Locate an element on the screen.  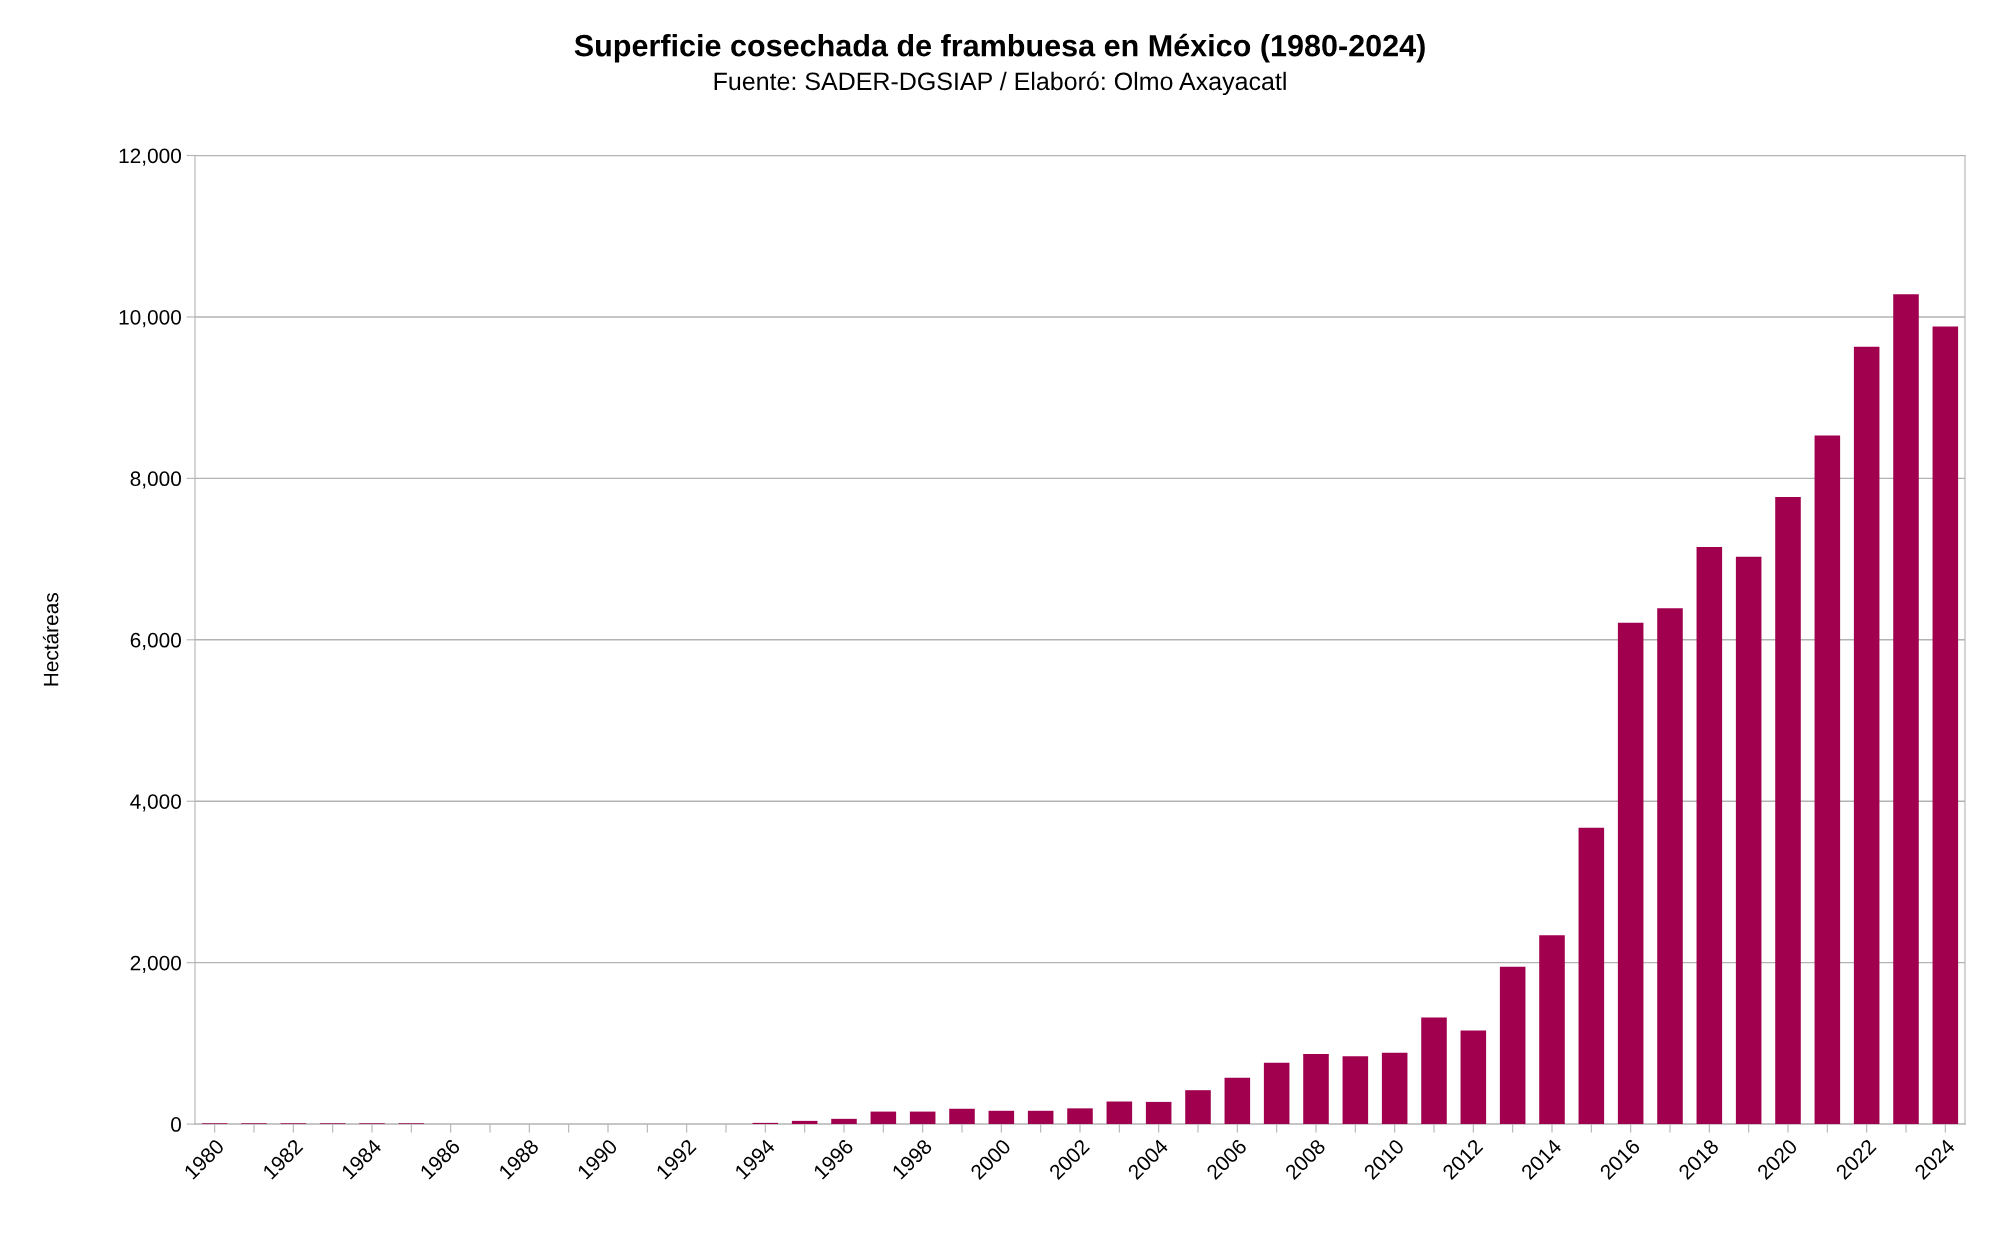
y-axis-title: Hectáreas is located at coordinates (50, 639).